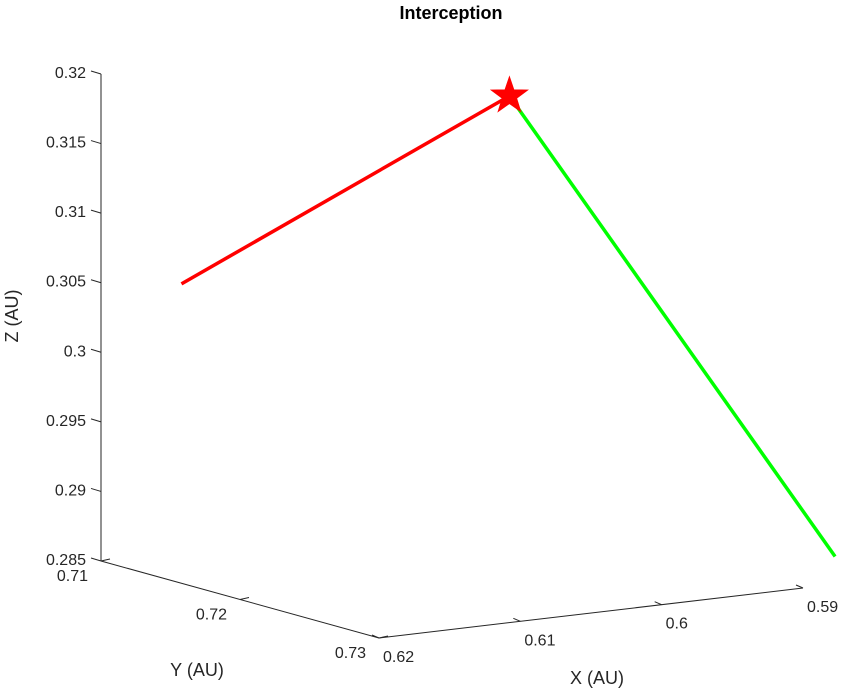 The image size is (862, 690). Describe the element at coordinates (822, 607) in the screenshot. I see `x-tick-label: 0.59` at that location.